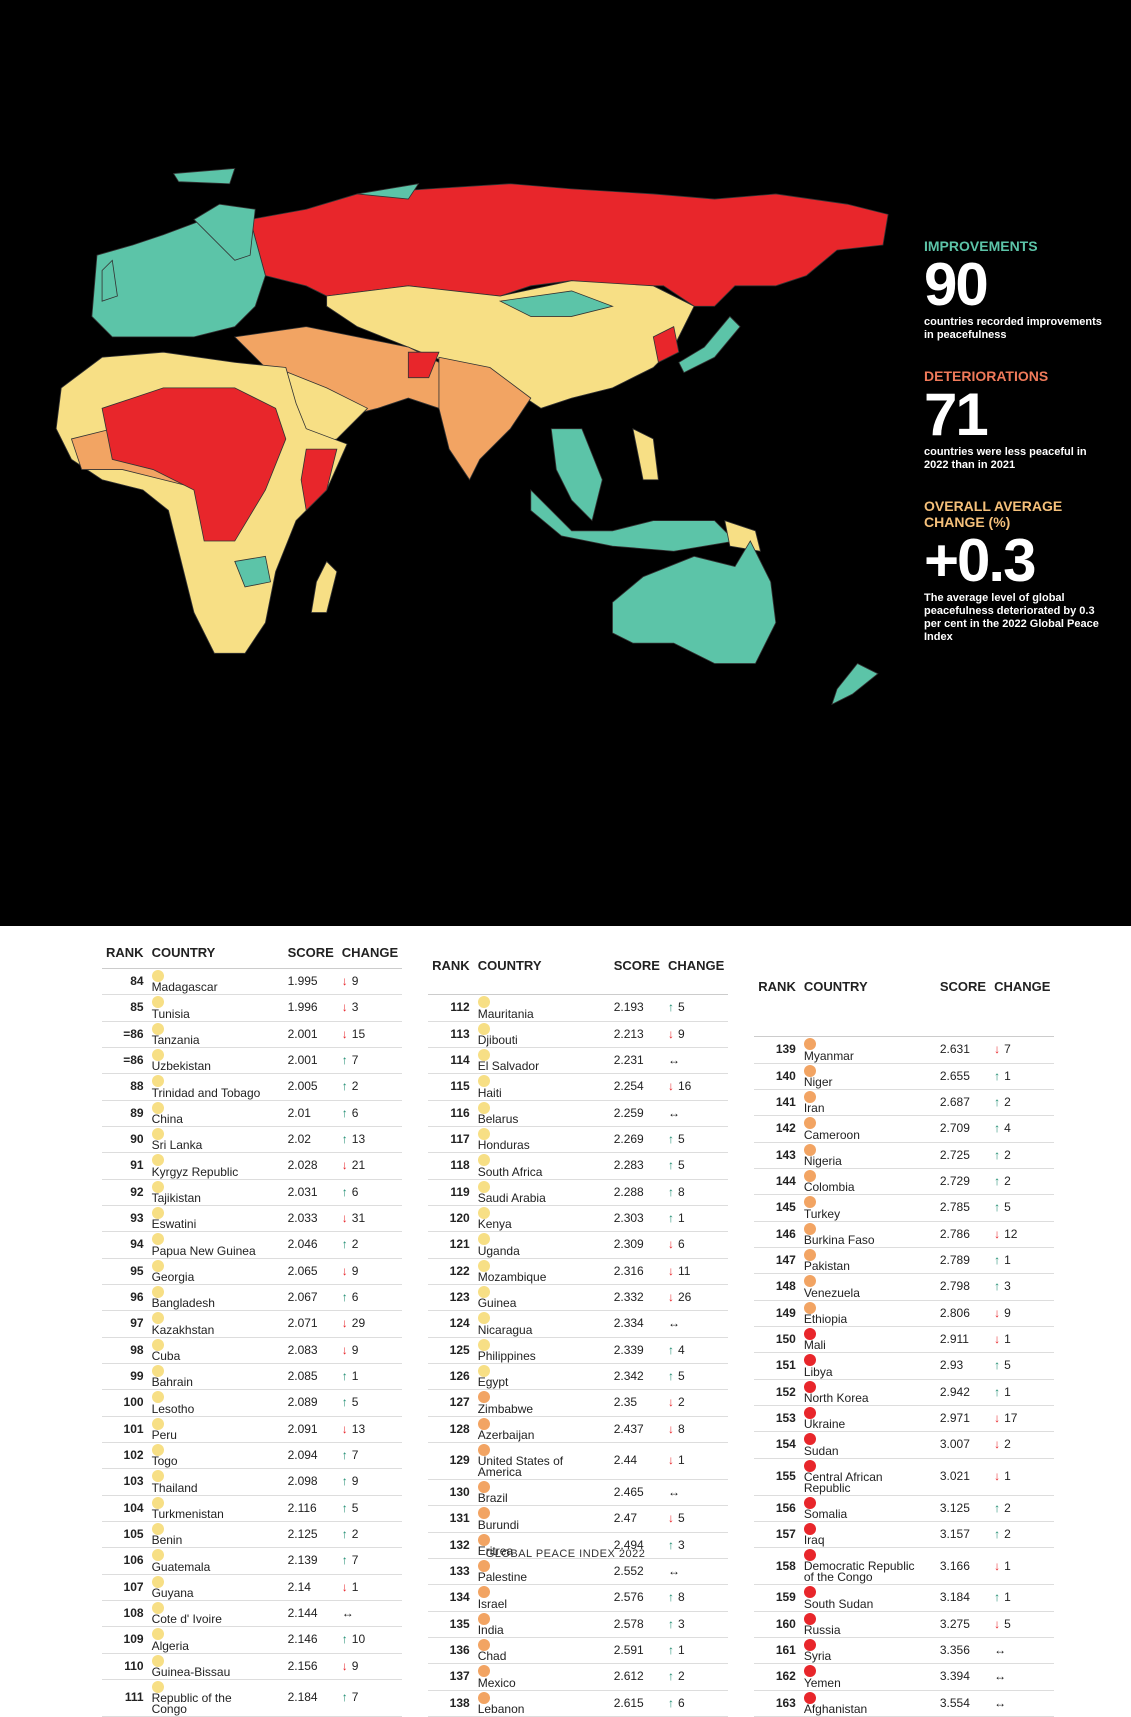  I want to click on row: 94 Papua New Guinea 2.046 ↑ 2, so click(252, 1245).